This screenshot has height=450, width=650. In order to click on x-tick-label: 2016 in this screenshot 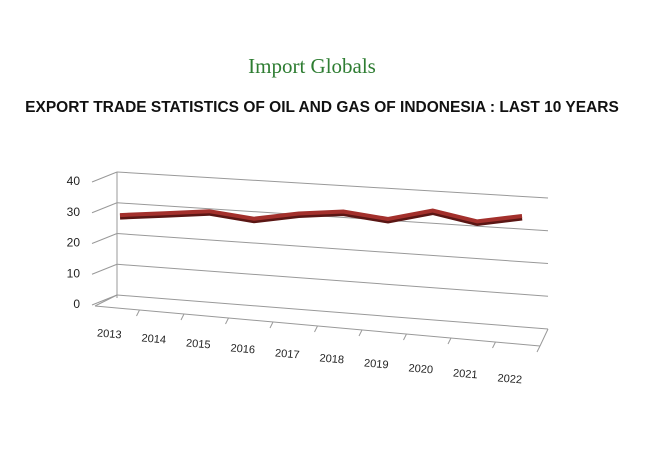, I will do `click(242, 349)`.